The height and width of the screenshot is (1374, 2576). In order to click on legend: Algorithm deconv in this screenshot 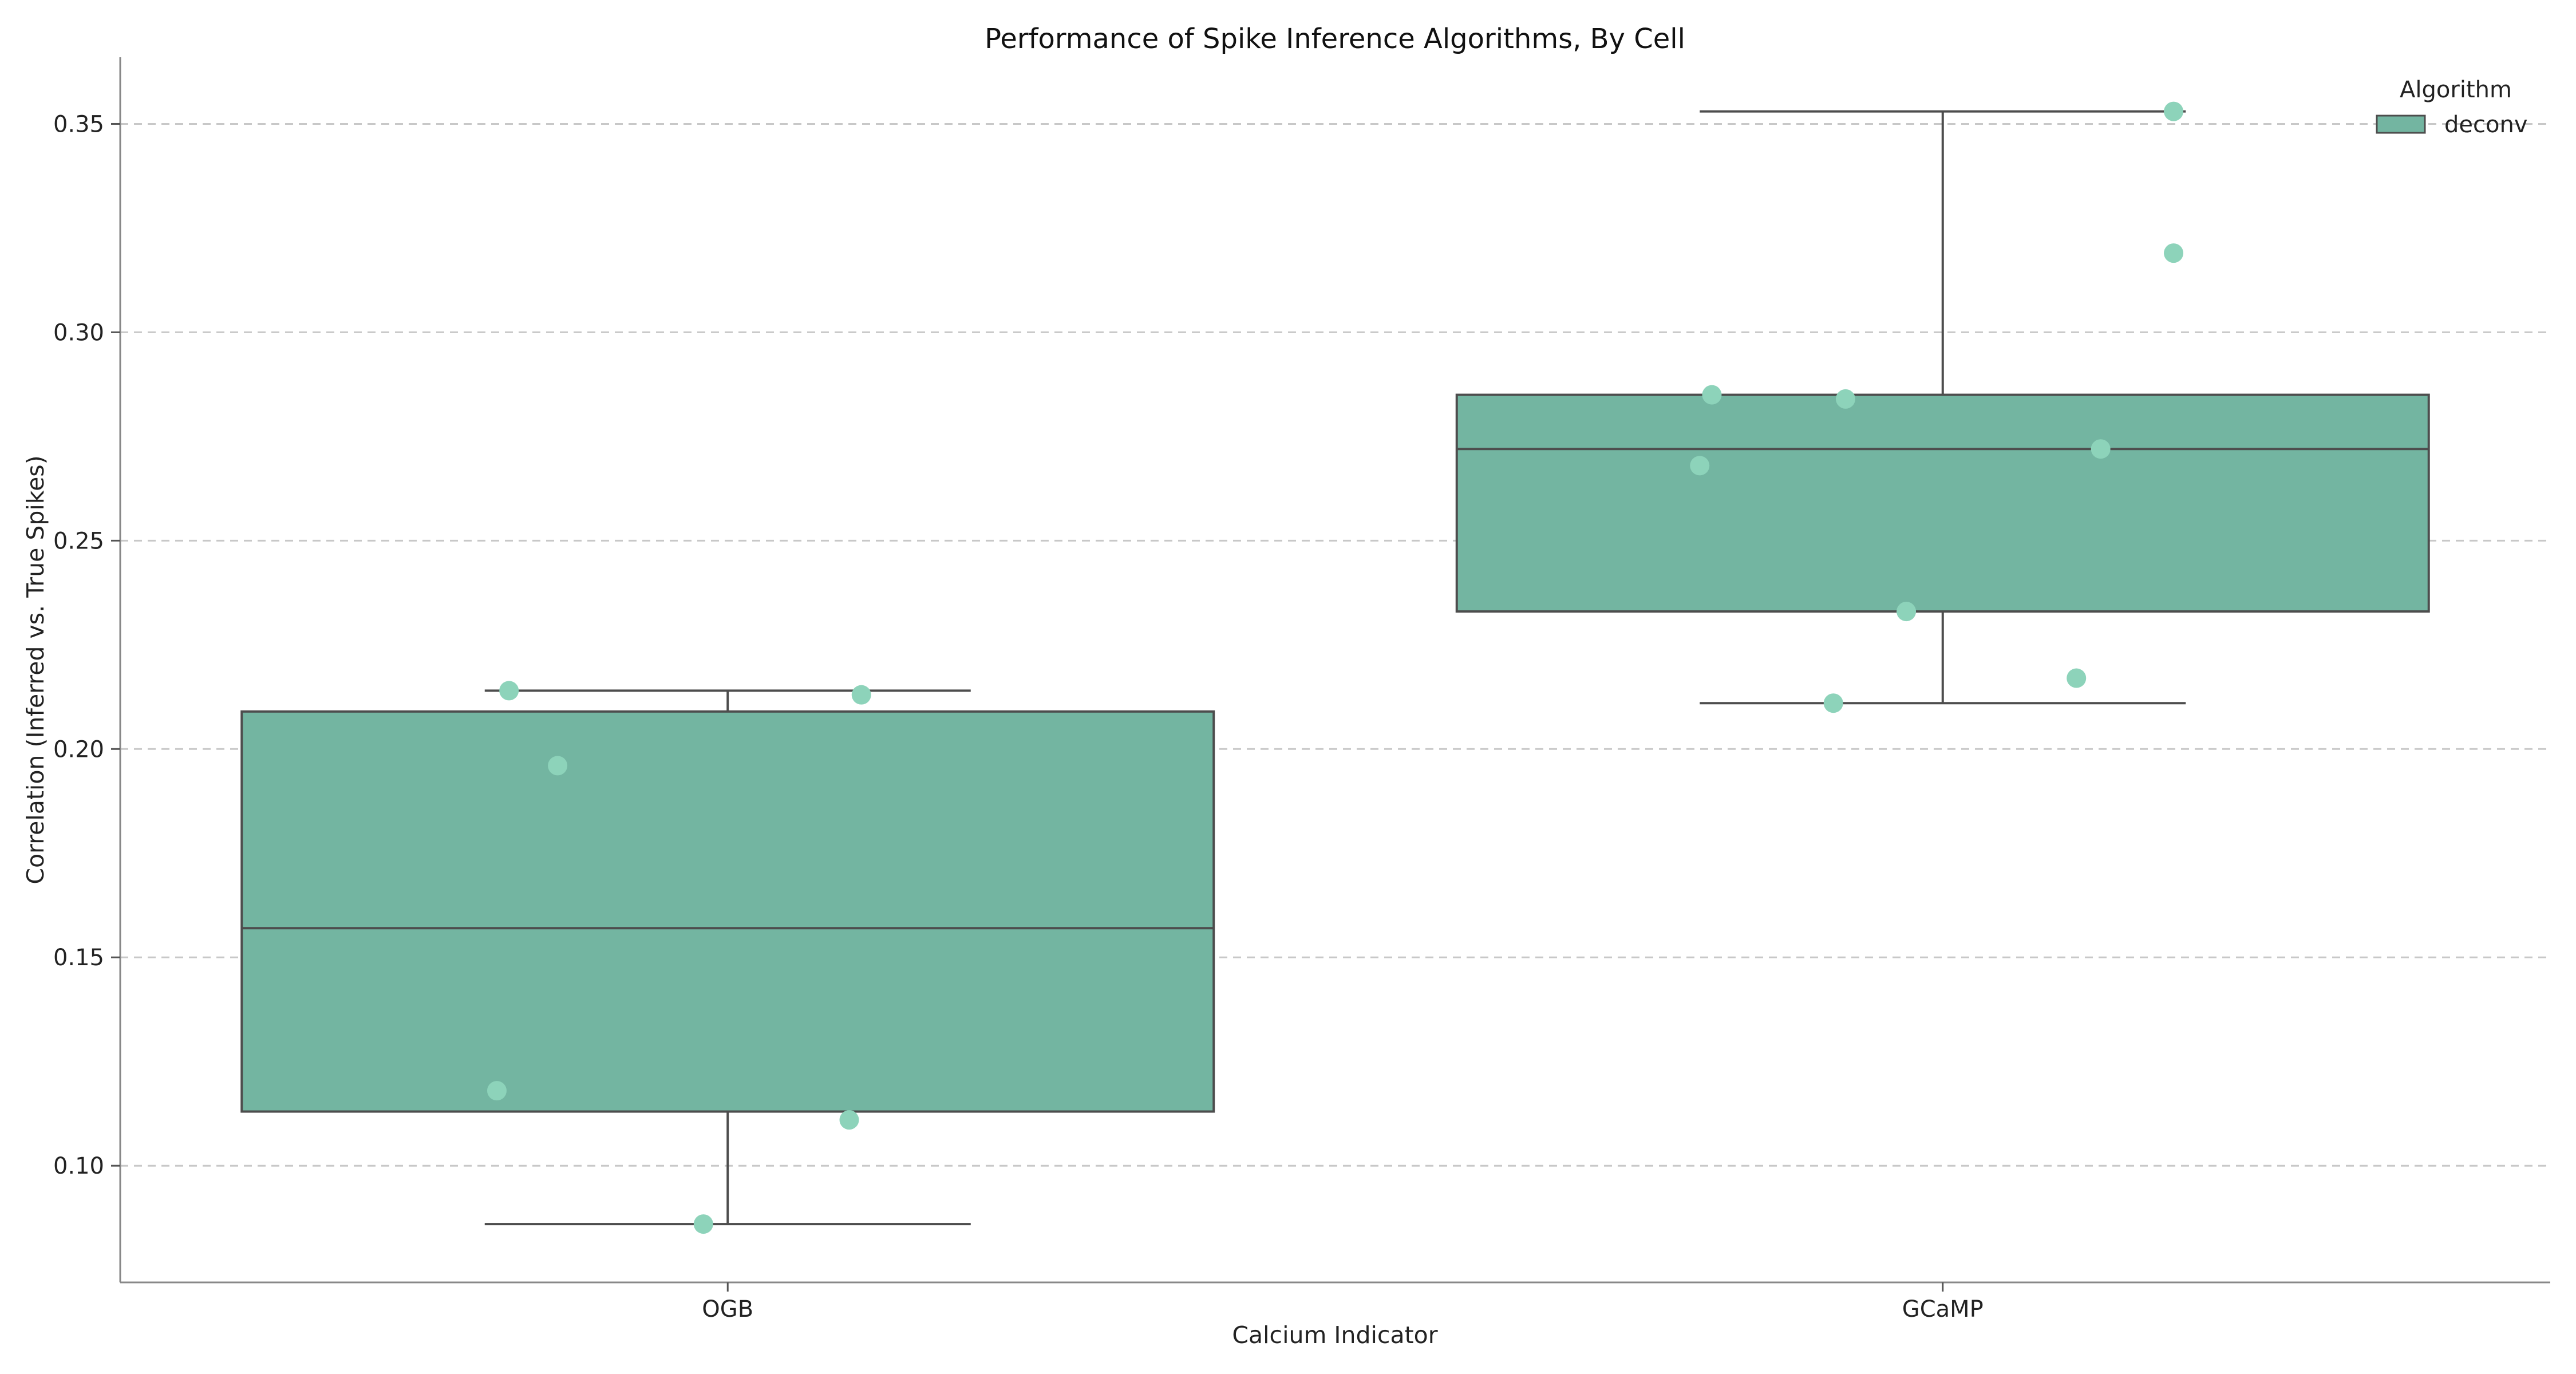, I will do `click(2452, 107)`.